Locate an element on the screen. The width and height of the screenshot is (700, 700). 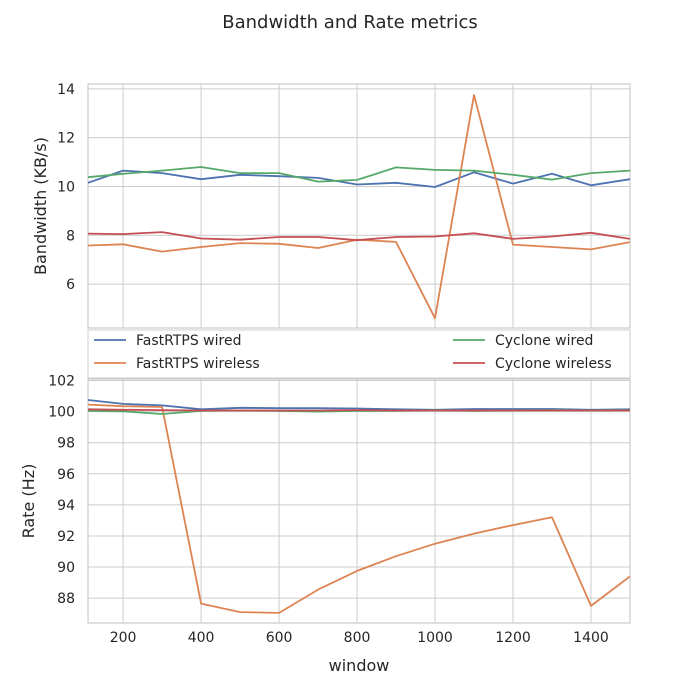
figure-title: Bandwidth and Rate metrics is located at coordinates (349, 22).